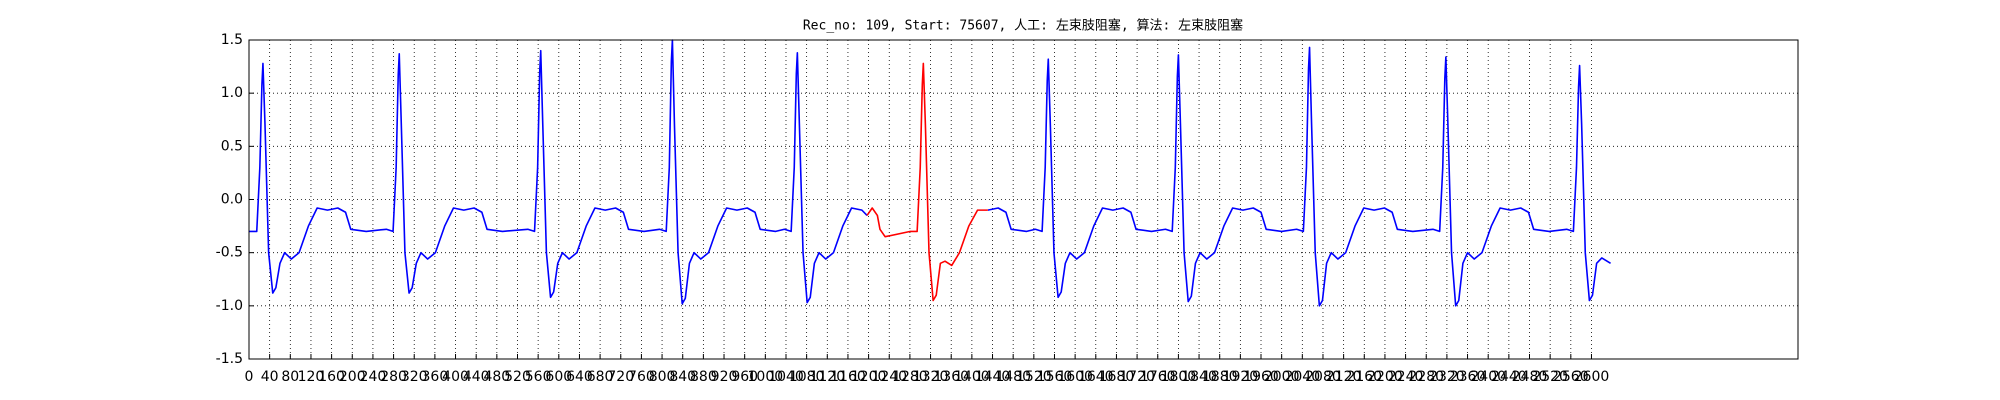 The image size is (2000, 400). Describe the element at coordinates (1302, 377) in the screenshot. I see `x-tick-label: 2040` at that location.